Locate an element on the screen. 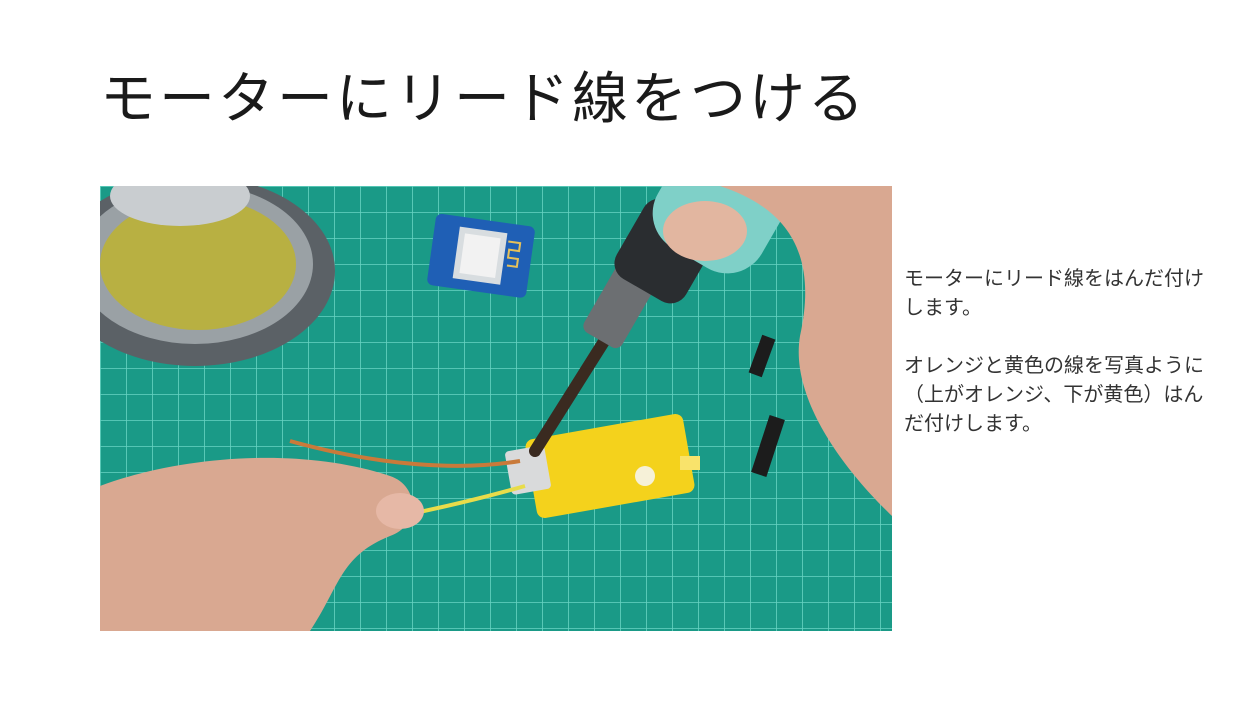  header-pins is located at coordinates (766, 406).